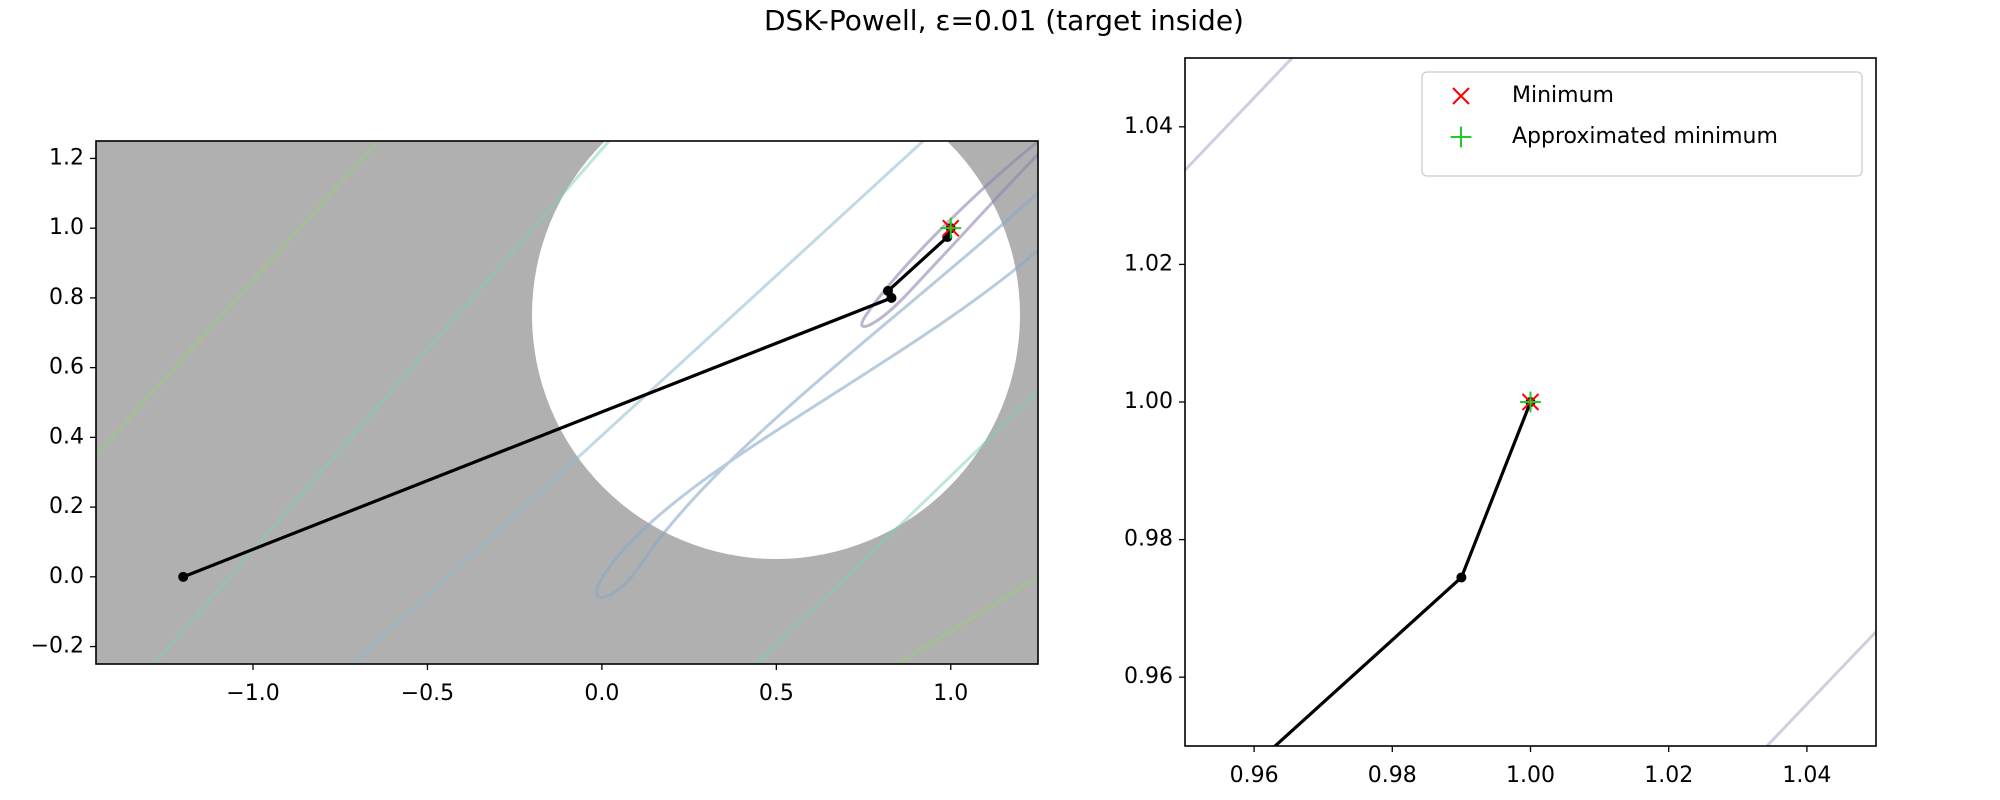  Describe the element at coordinates (66, 297) in the screenshot. I see `y-tick-label: 0.8` at that location.